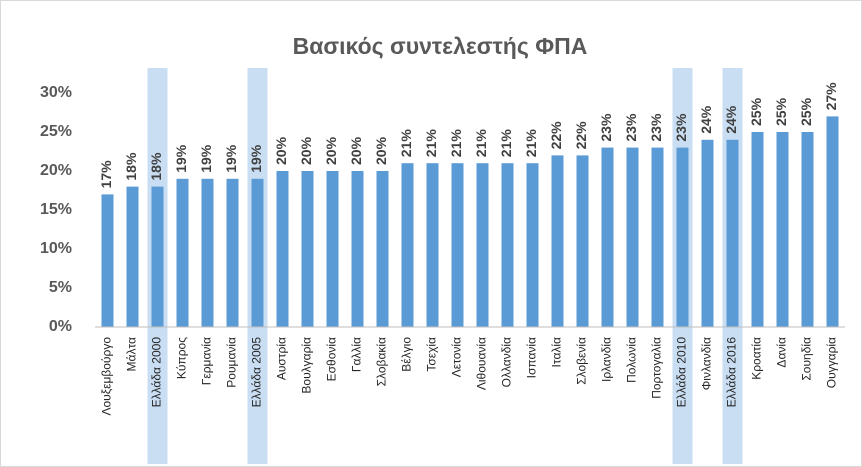  What do you see at coordinates (682, 372) in the screenshot?
I see `x-tick-label: Ελλάδα 2010` at bounding box center [682, 372].